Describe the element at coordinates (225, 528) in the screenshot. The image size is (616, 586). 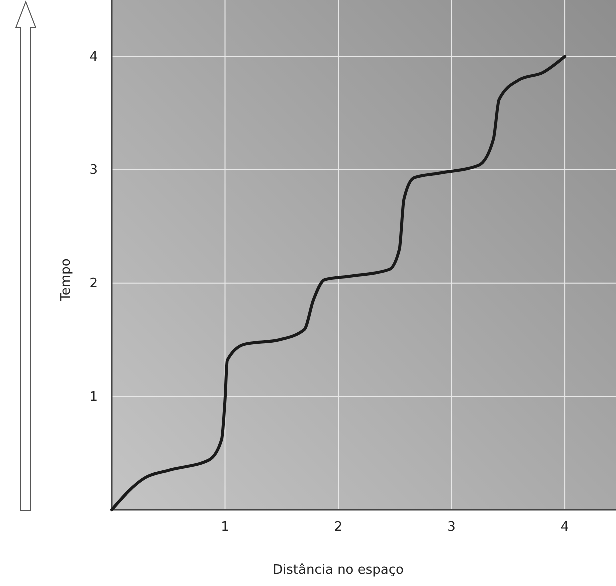
I see `x-tick-label: 1` at that location.